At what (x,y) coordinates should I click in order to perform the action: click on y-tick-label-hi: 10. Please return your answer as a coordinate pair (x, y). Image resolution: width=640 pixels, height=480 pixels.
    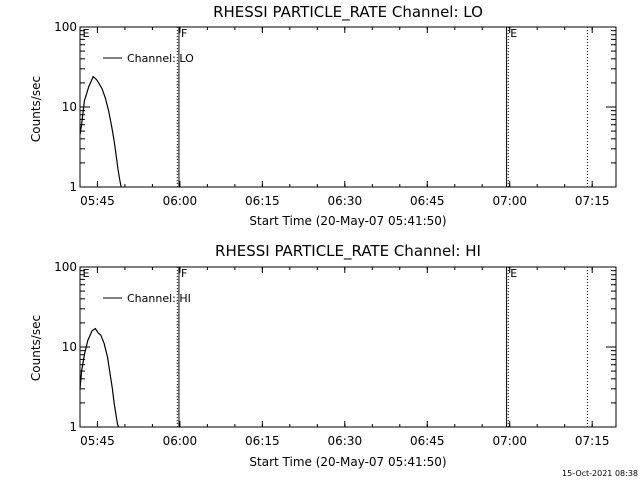
    Looking at the image, I should click on (69, 347).